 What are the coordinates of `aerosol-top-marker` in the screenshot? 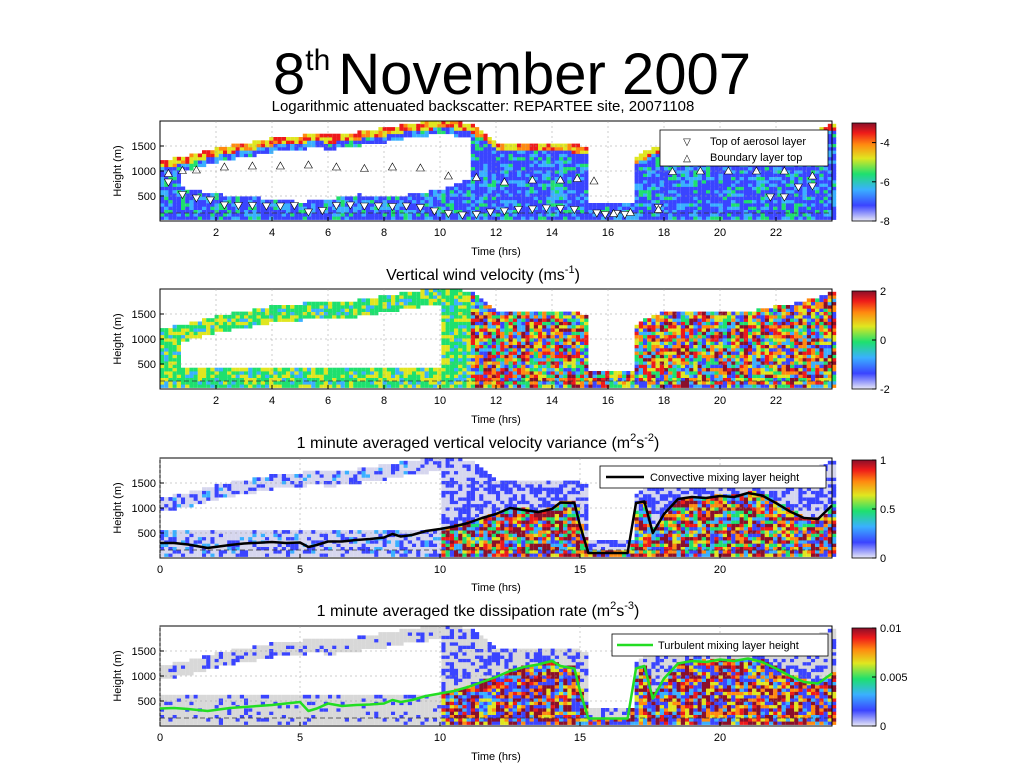 It's located at (597, 213).